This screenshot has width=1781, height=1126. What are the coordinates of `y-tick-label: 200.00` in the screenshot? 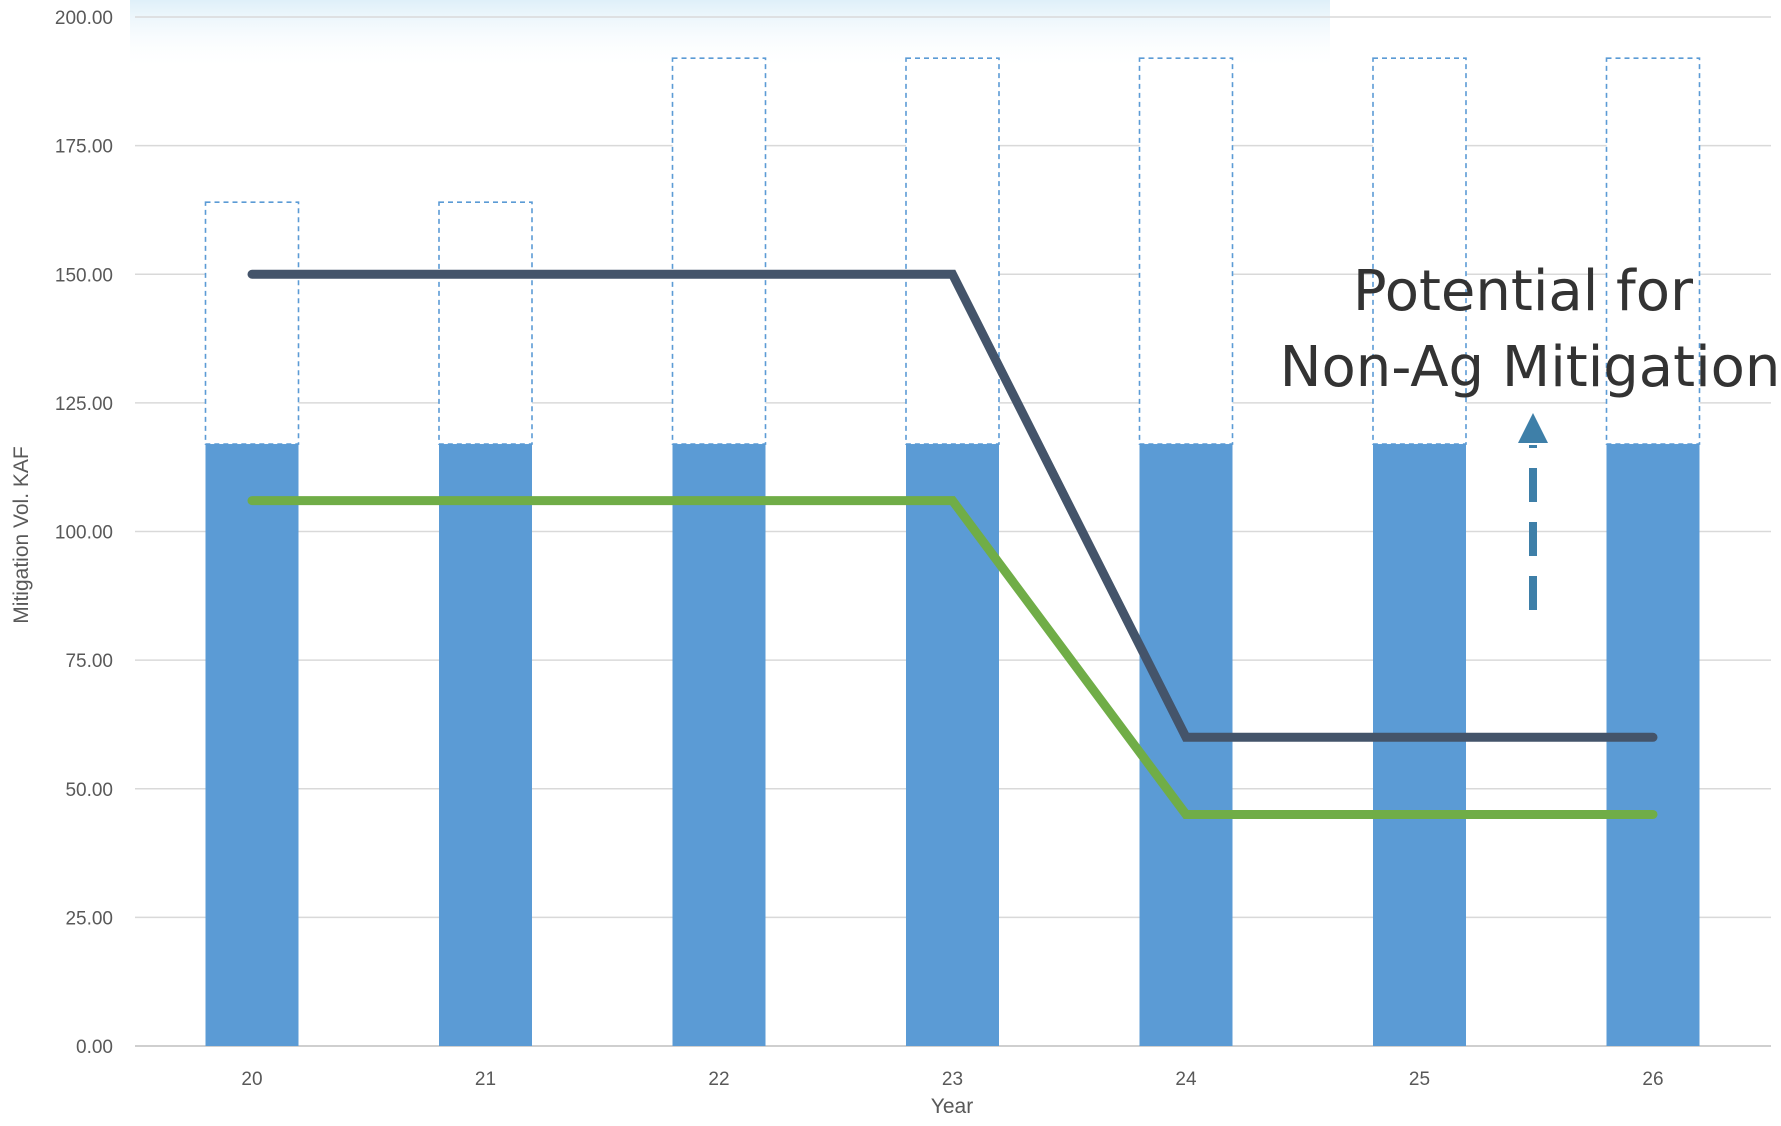 It's located at (84, 18).